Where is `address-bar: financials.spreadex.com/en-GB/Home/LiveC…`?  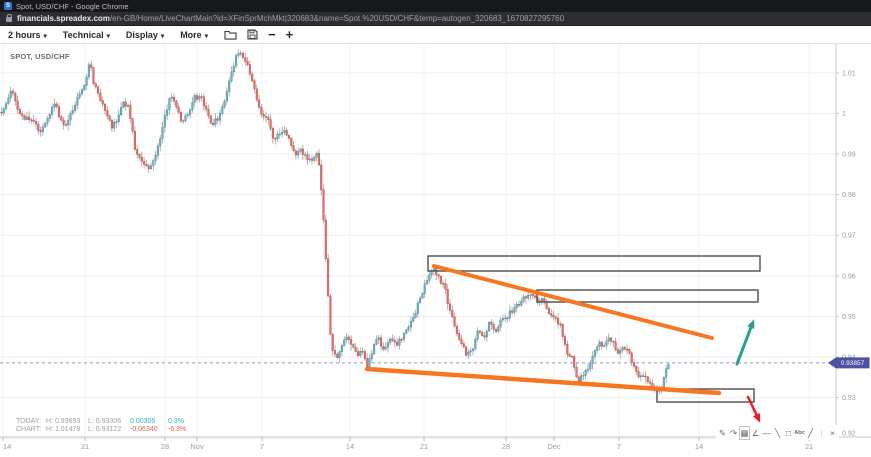
address-bar: financials.spreadex.com/en-GB/Home/LiveC… is located at coordinates (435, 19).